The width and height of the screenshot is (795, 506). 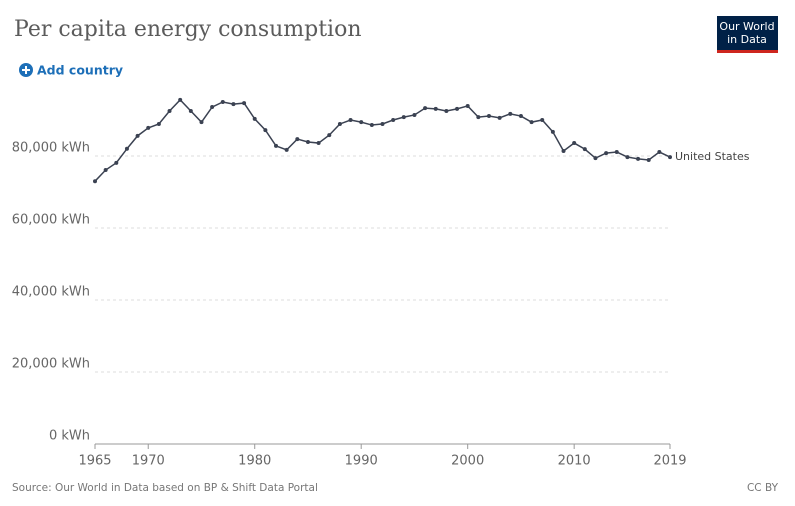 I want to click on x-tick-label: 2019, so click(x=669, y=461).